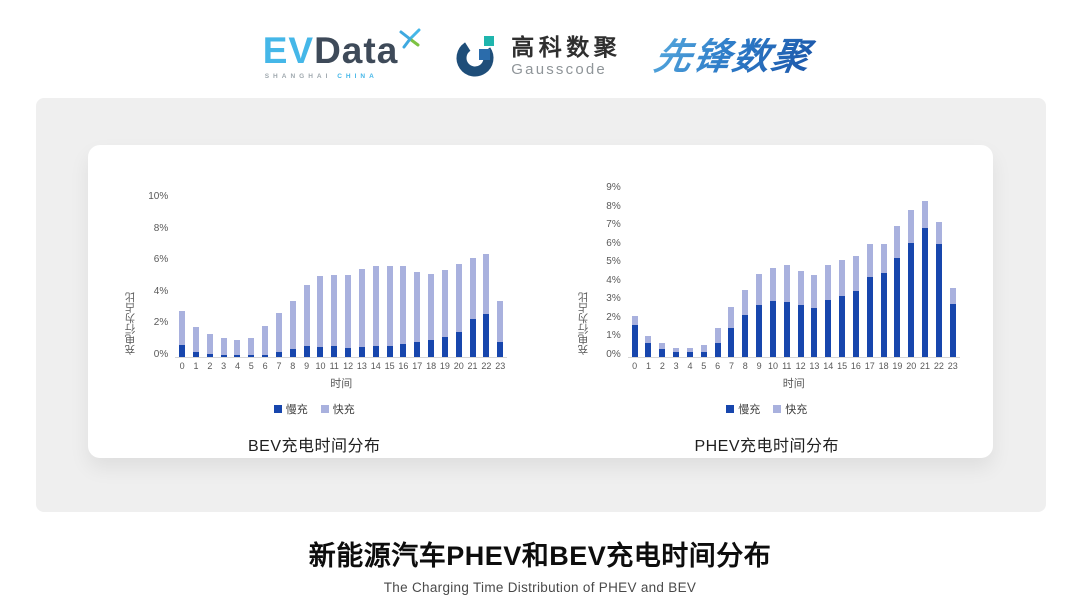  I want to click on gausscode-en-text: Gausscode, so click(559, 69).